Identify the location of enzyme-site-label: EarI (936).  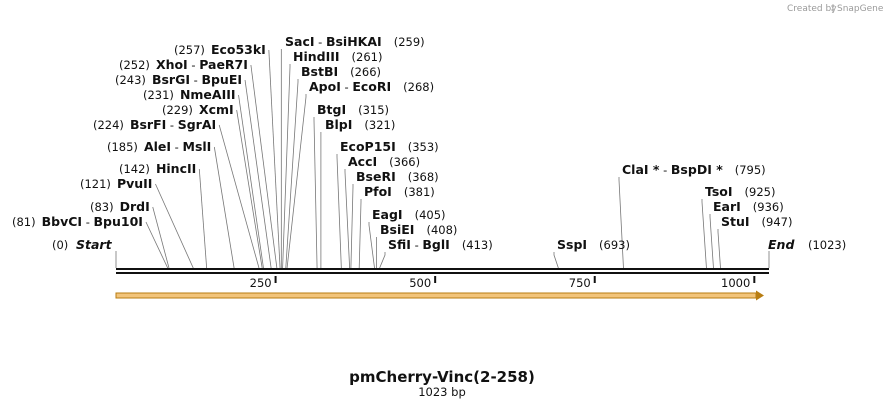
(748, 206).